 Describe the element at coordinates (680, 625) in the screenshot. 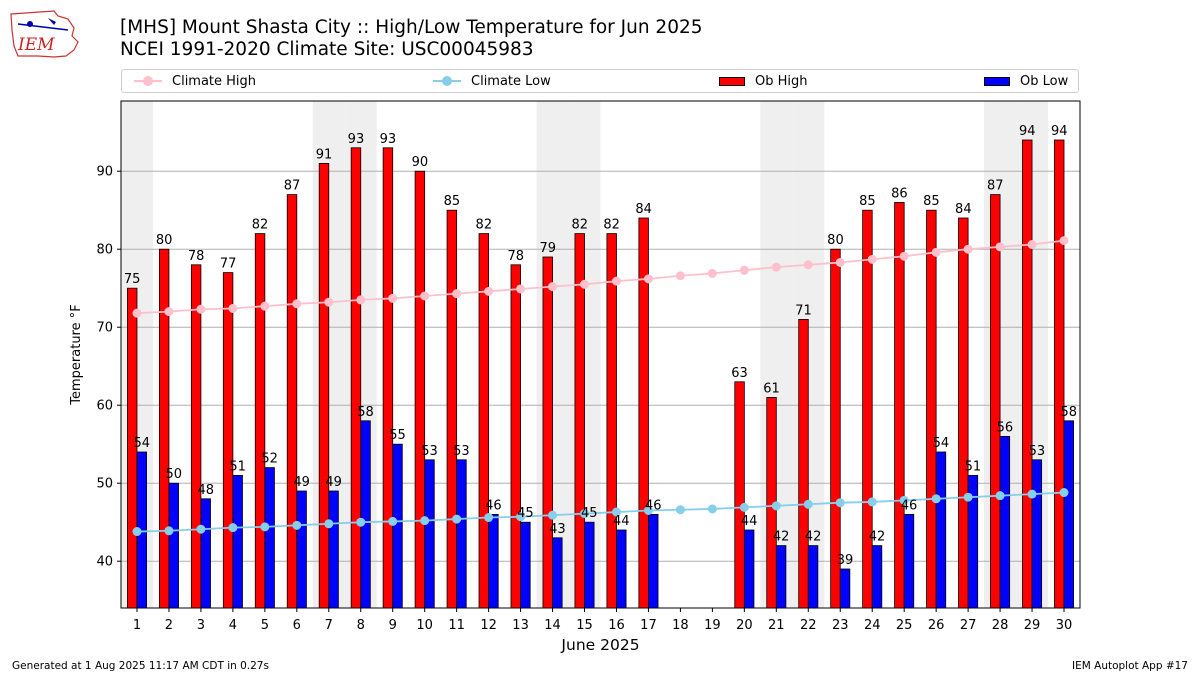

I see `x-tick-label: 18` at that location.